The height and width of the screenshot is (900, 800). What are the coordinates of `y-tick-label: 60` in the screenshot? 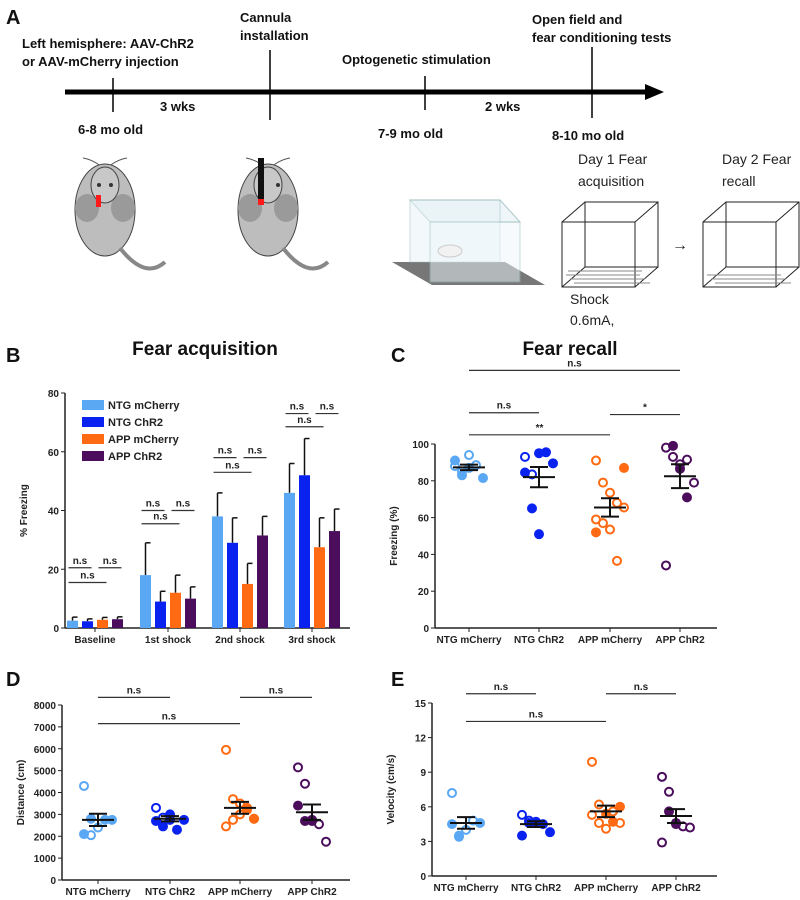 It's located at (54, 453).